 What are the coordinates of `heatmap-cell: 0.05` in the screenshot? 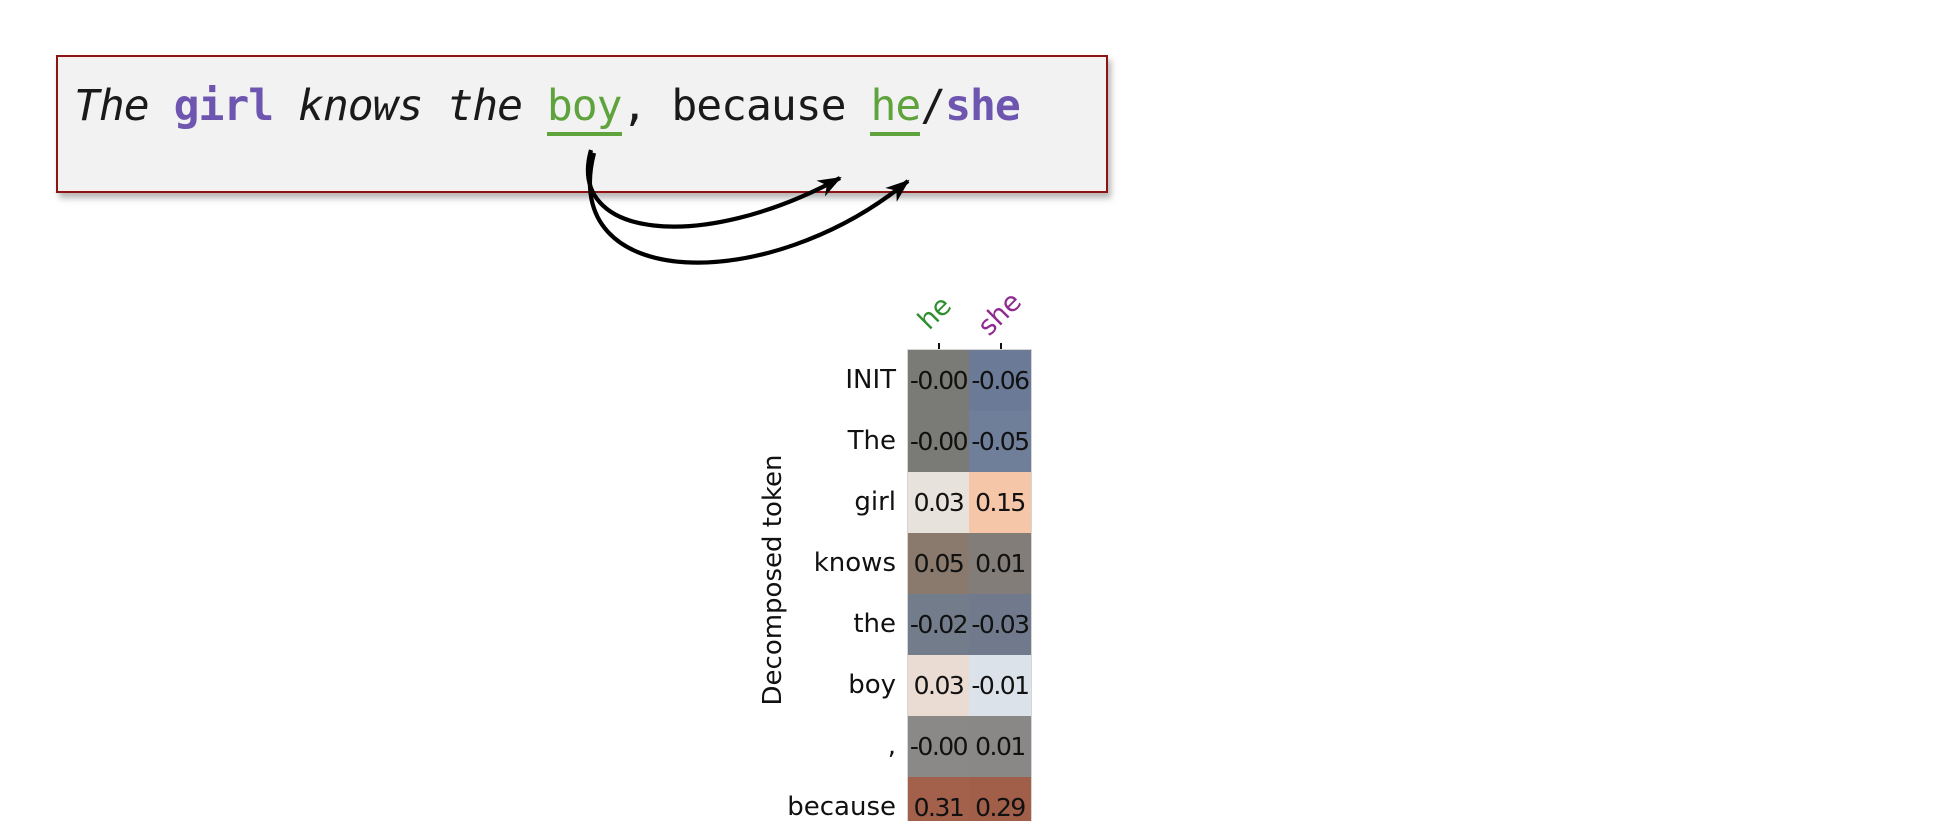 It's located at (938, 563).